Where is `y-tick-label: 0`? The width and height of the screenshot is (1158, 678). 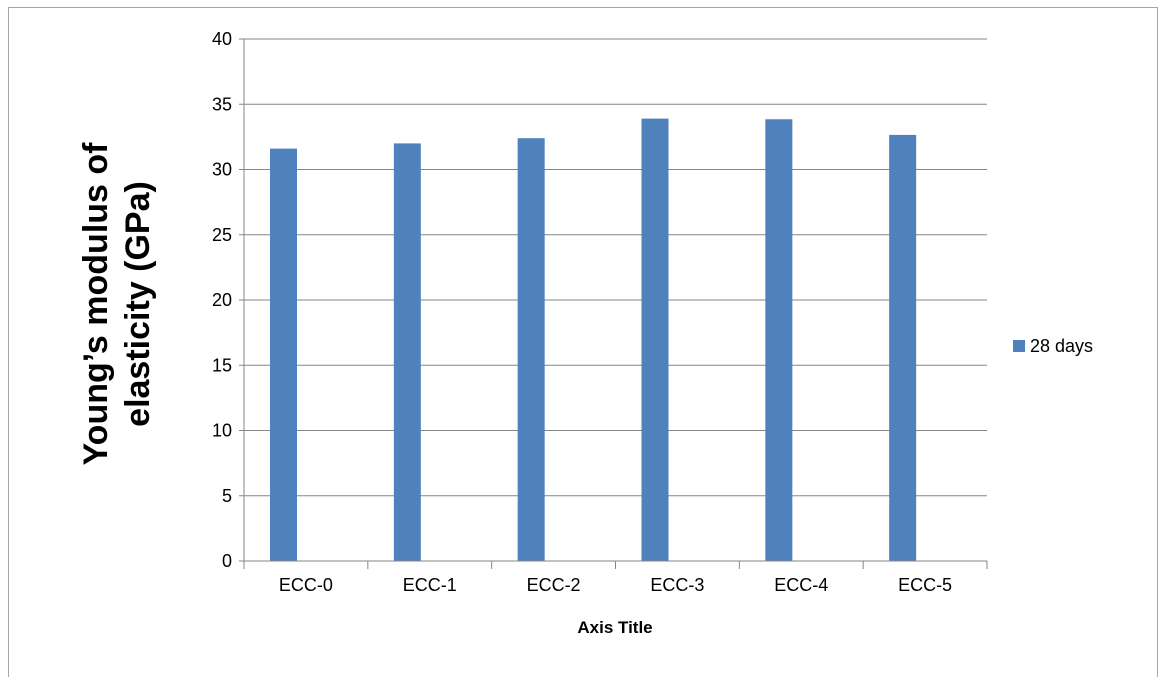
y-tick-label: 0 is located at coordinates (227, 561).